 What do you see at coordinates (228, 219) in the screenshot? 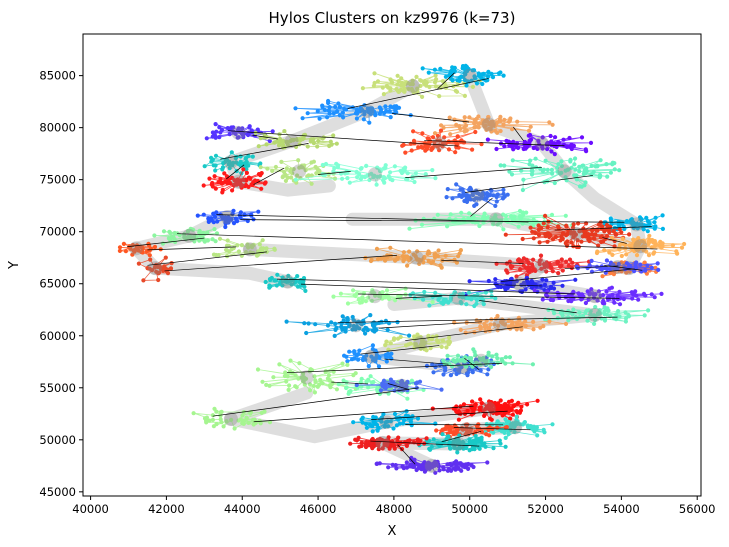
I see `cluster` at bounding box center [228, 219].